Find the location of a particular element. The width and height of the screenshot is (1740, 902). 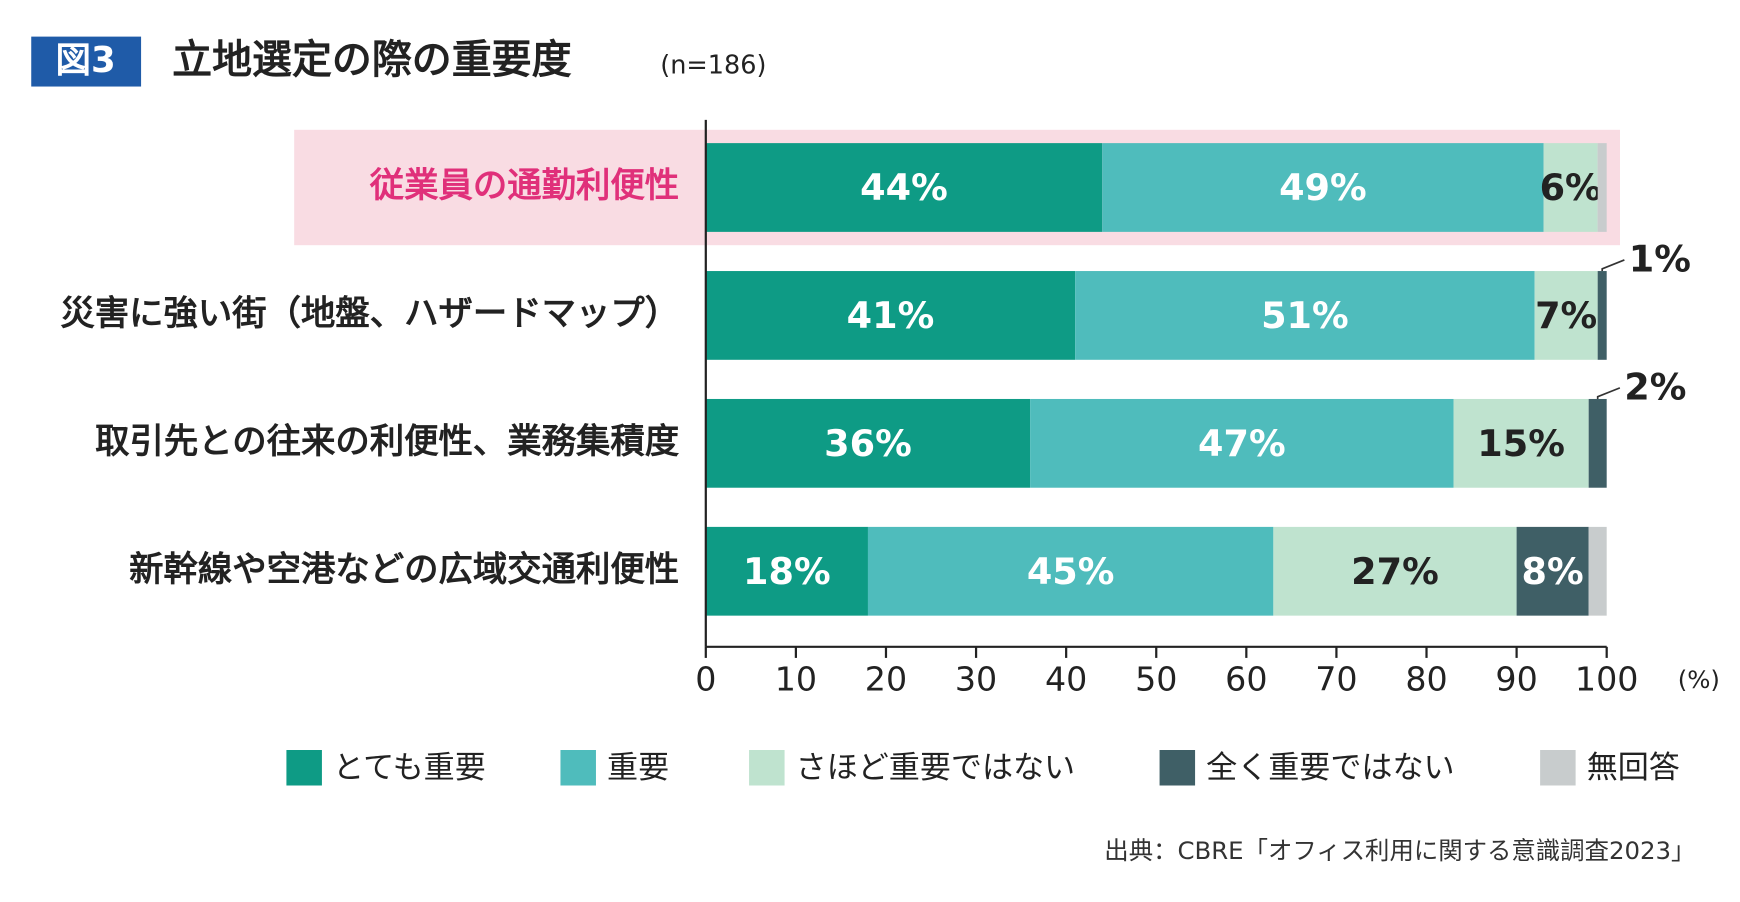

value-label: 8% is located at coordinates (1553, 571).